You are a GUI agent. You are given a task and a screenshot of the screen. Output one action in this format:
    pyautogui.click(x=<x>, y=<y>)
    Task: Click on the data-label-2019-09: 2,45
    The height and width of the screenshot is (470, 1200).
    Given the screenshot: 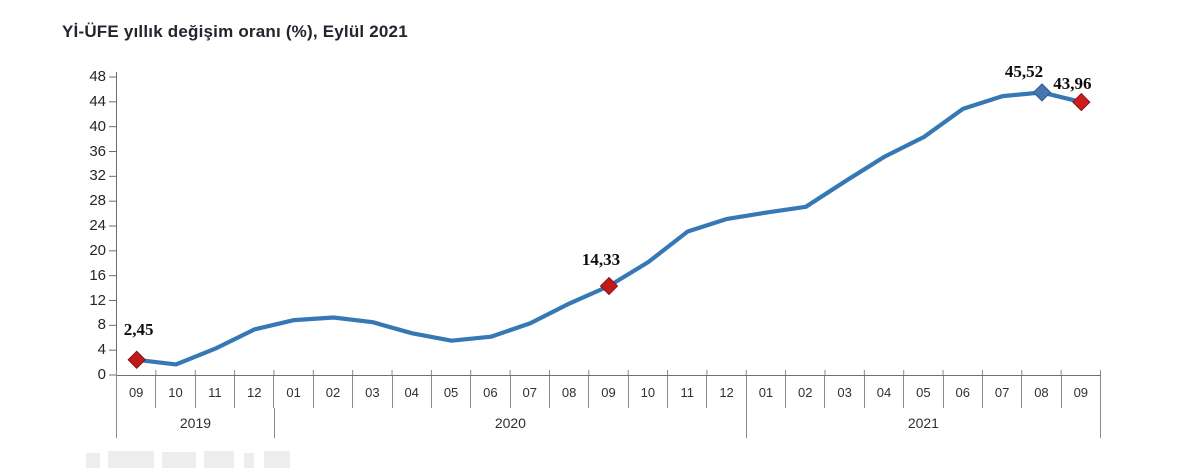 What is the action you would take?
    pyautogui.click(x=138, y=329)
    